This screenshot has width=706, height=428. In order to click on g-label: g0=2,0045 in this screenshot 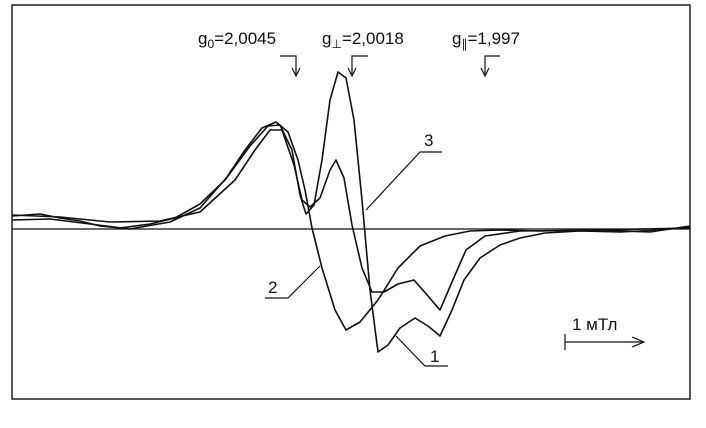, I will do `click(237, 40)`.